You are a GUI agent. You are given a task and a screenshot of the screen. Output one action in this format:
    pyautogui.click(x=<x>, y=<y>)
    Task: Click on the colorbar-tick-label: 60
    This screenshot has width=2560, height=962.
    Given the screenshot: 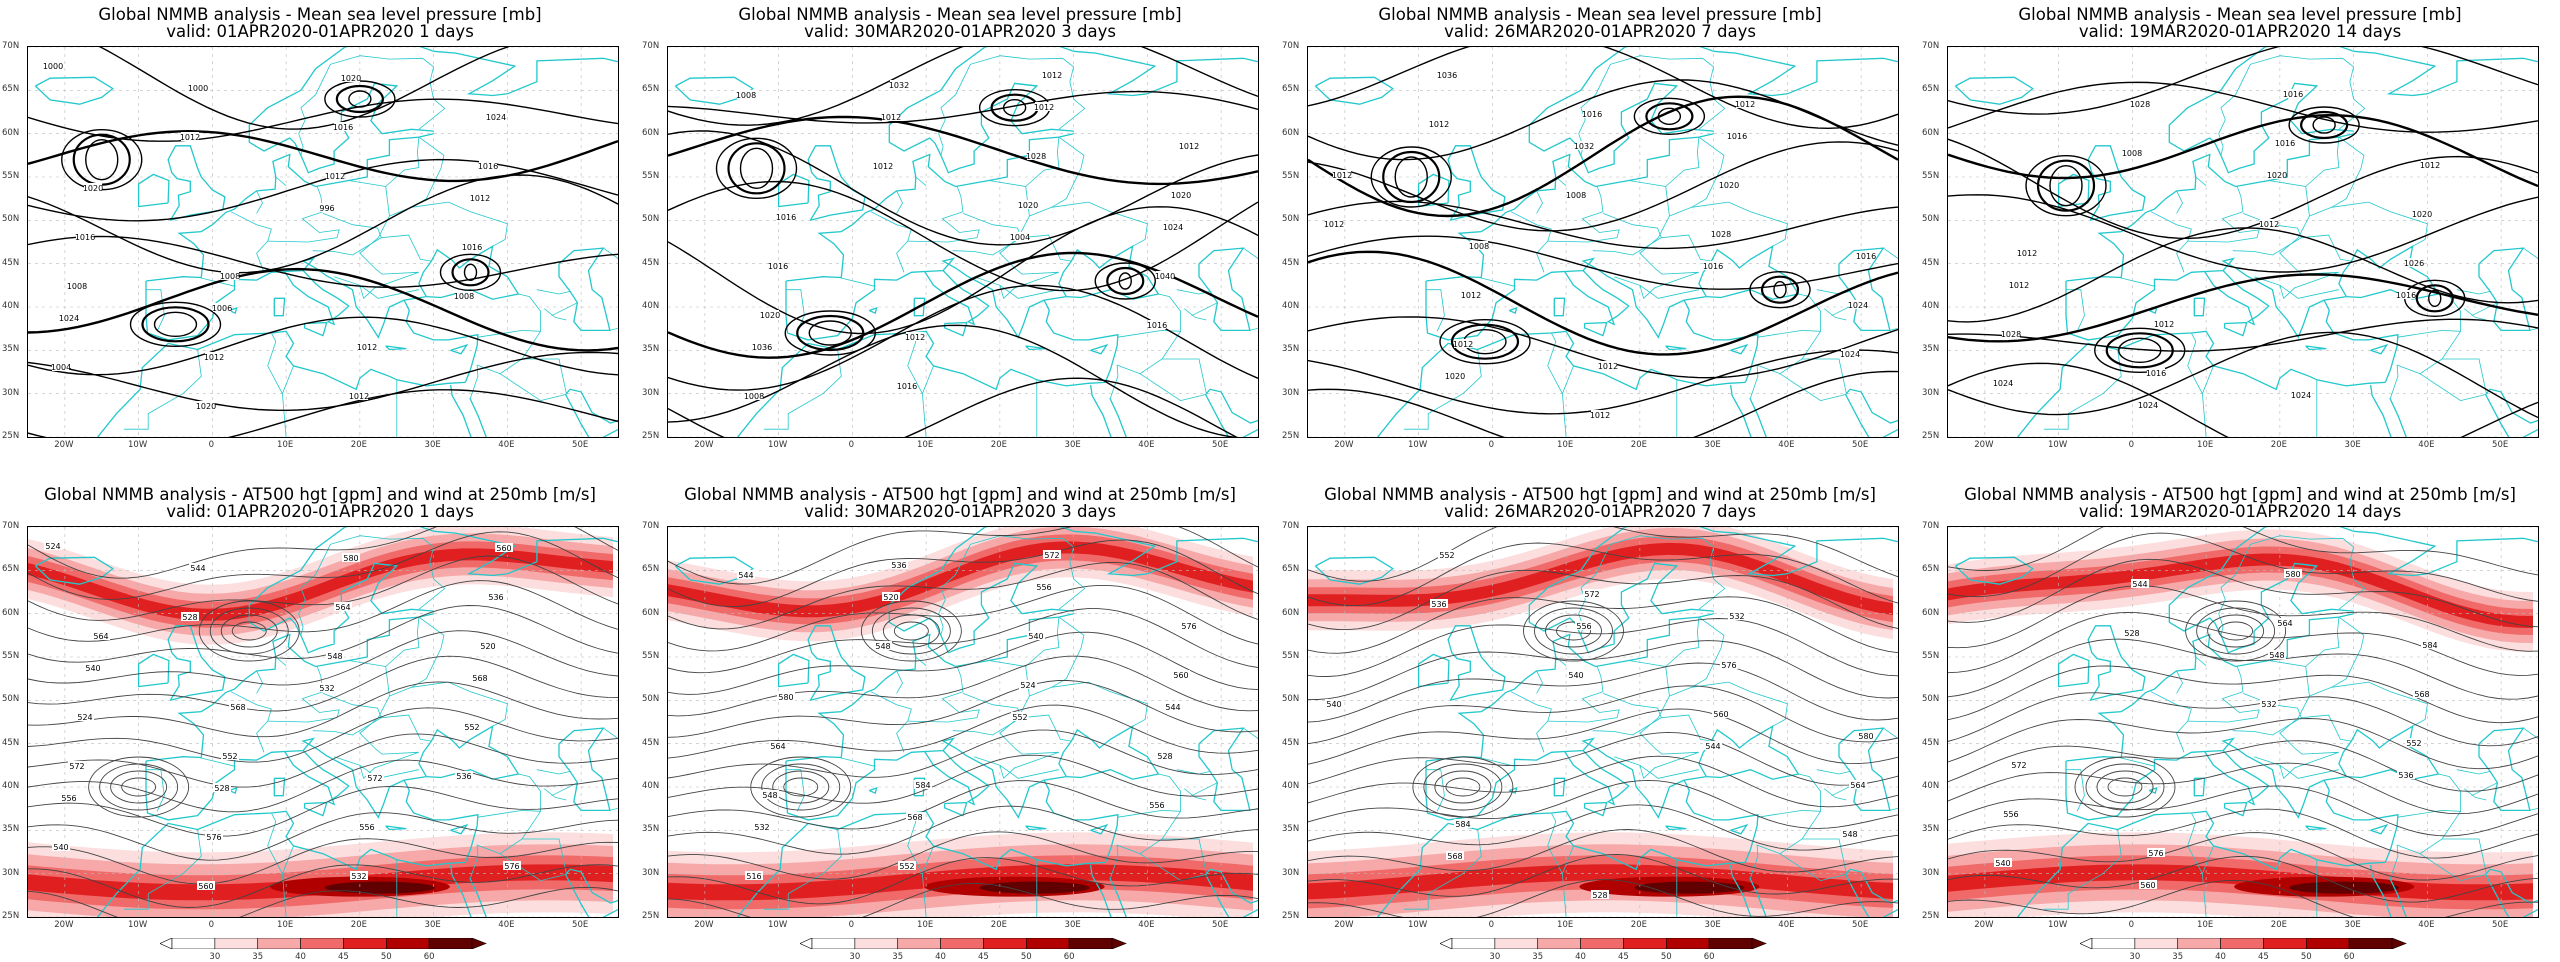 What is the action you would take?
    pyautogui.click(x=1069, y=957)
    